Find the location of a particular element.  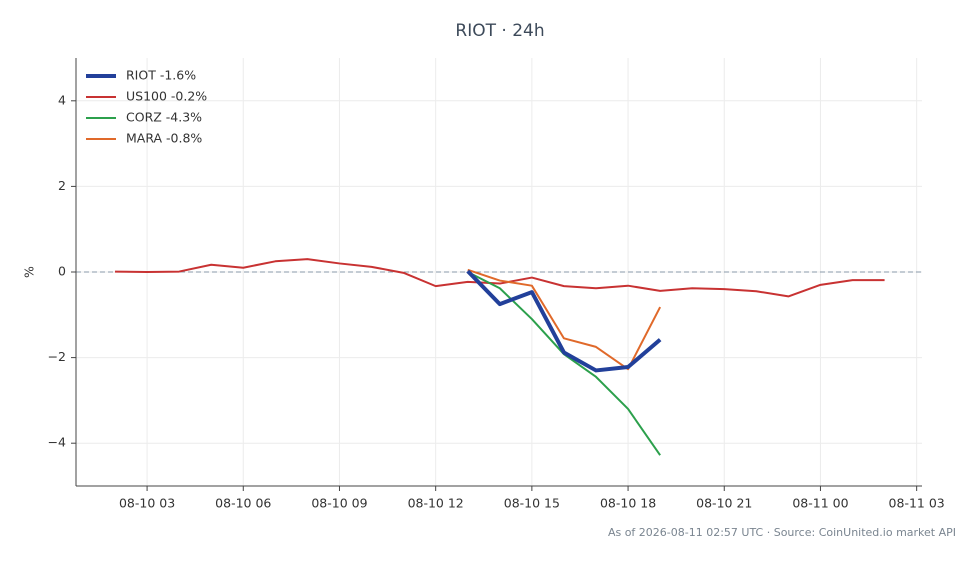

x-tick-label: 08-11 03 is located at coordinates (917, 503).